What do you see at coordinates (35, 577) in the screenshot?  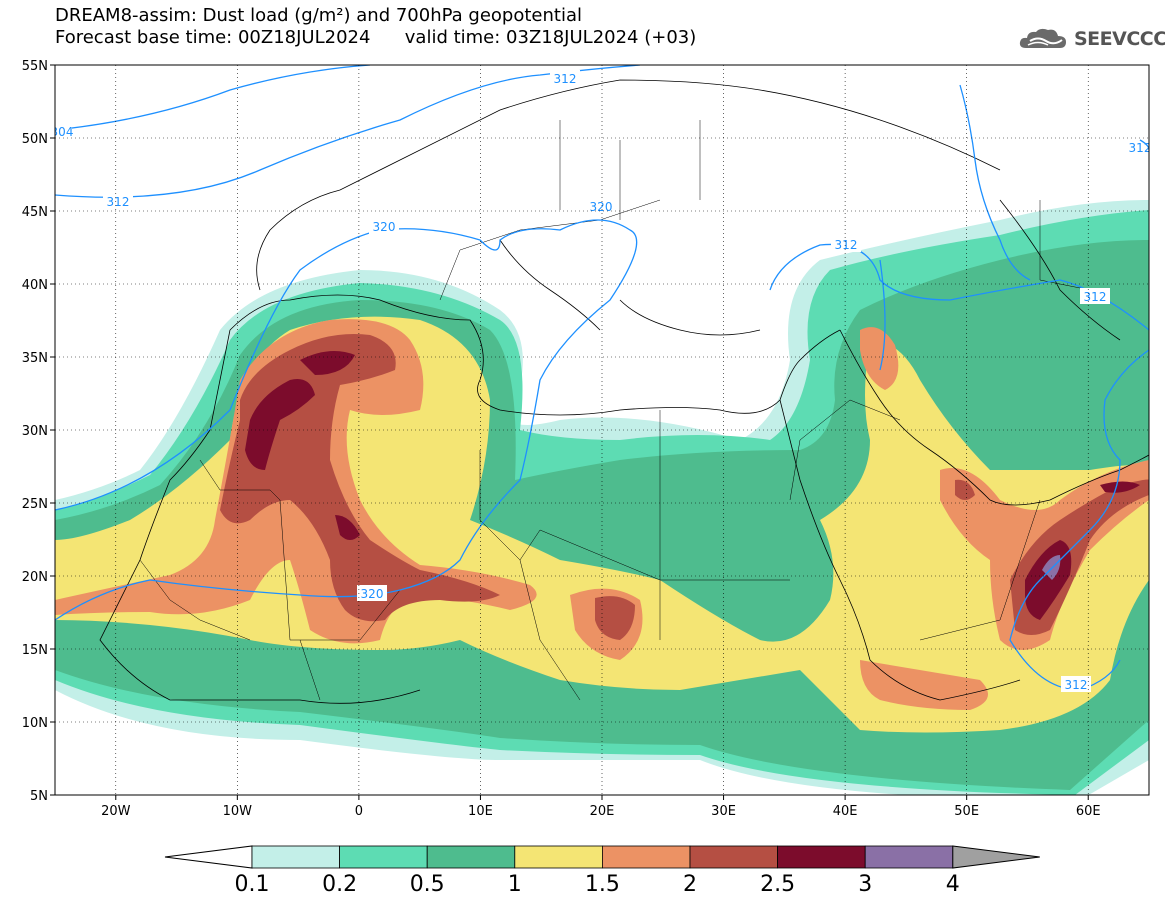 I see `lat-tick-label: 20N` at bounding box center [35, 577].